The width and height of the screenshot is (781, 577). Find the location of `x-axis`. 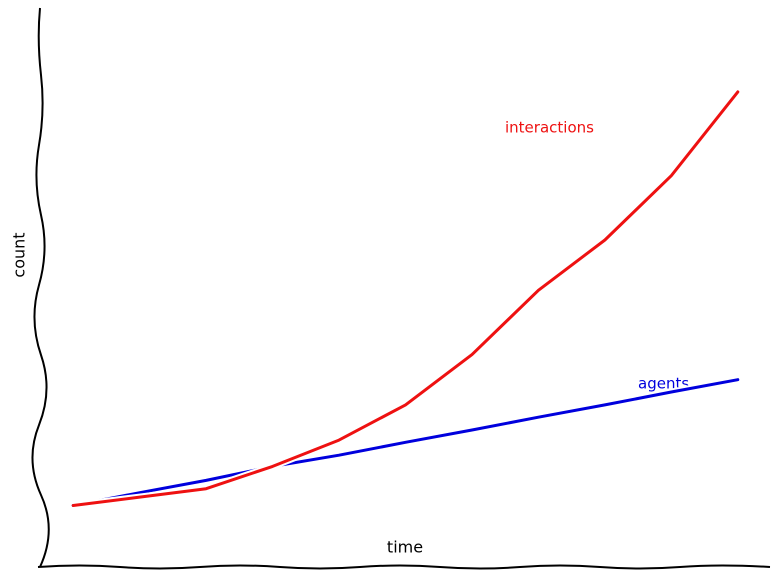

x-axis is located at coordinates (404, 567).